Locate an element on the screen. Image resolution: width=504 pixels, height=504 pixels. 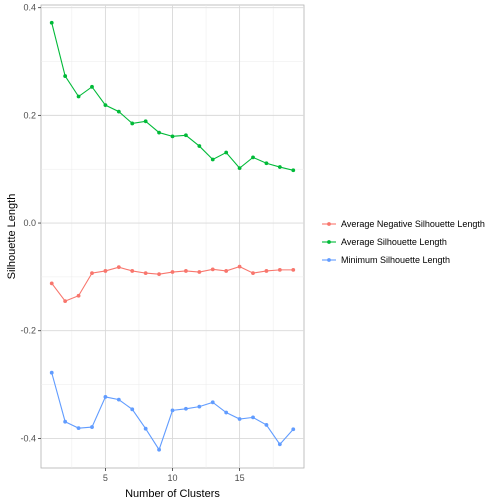
legend-item-1: Average Silhouette Length is located at coordinates (384, 242).